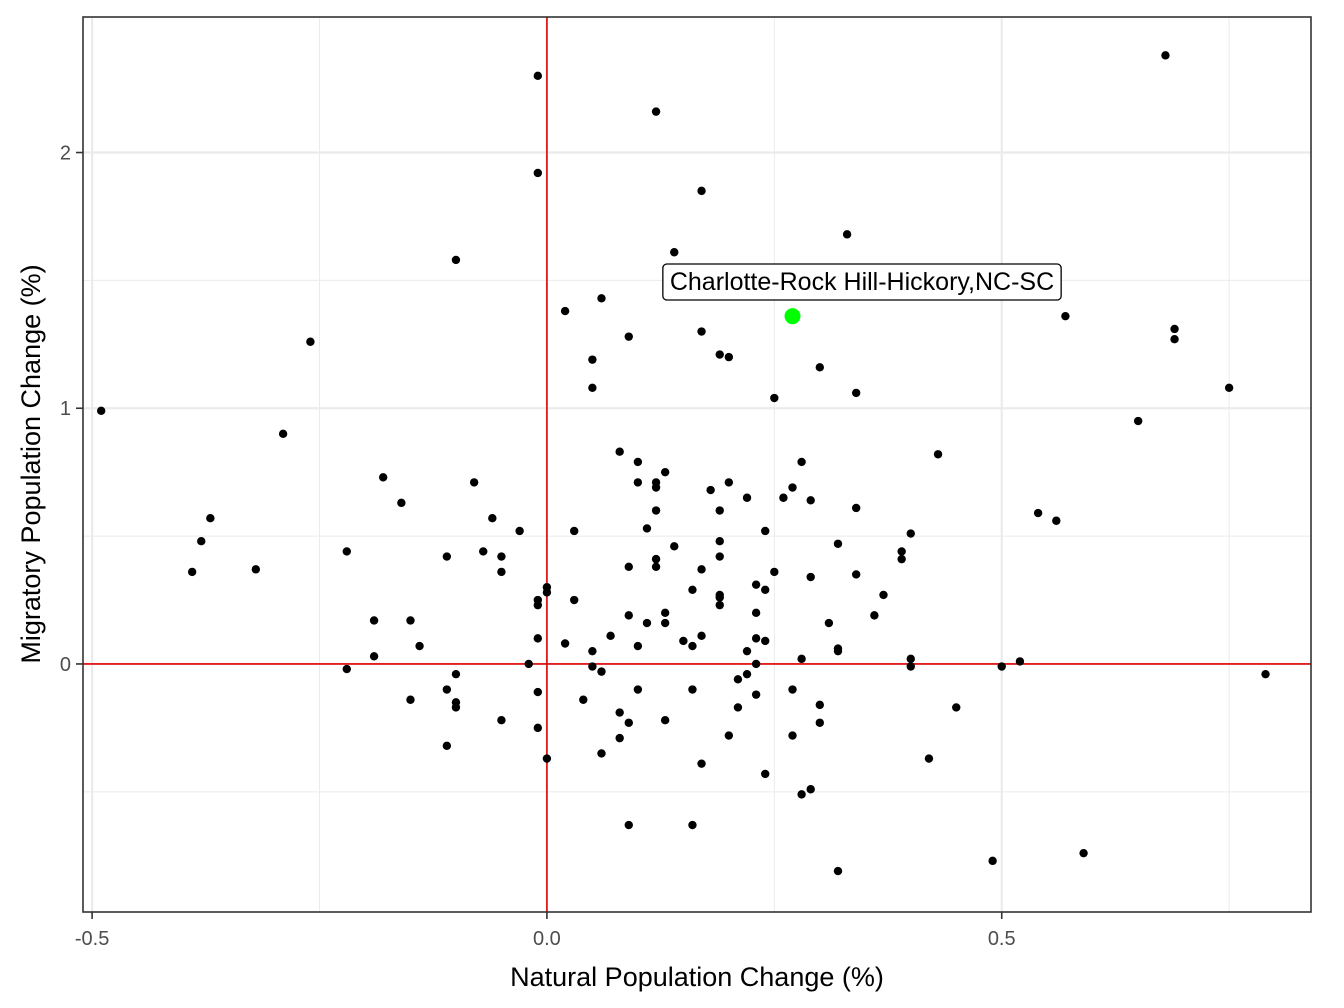  Describe the element at coordinates (792, 316) in the screenshot. I see `highlight-point` at that location.